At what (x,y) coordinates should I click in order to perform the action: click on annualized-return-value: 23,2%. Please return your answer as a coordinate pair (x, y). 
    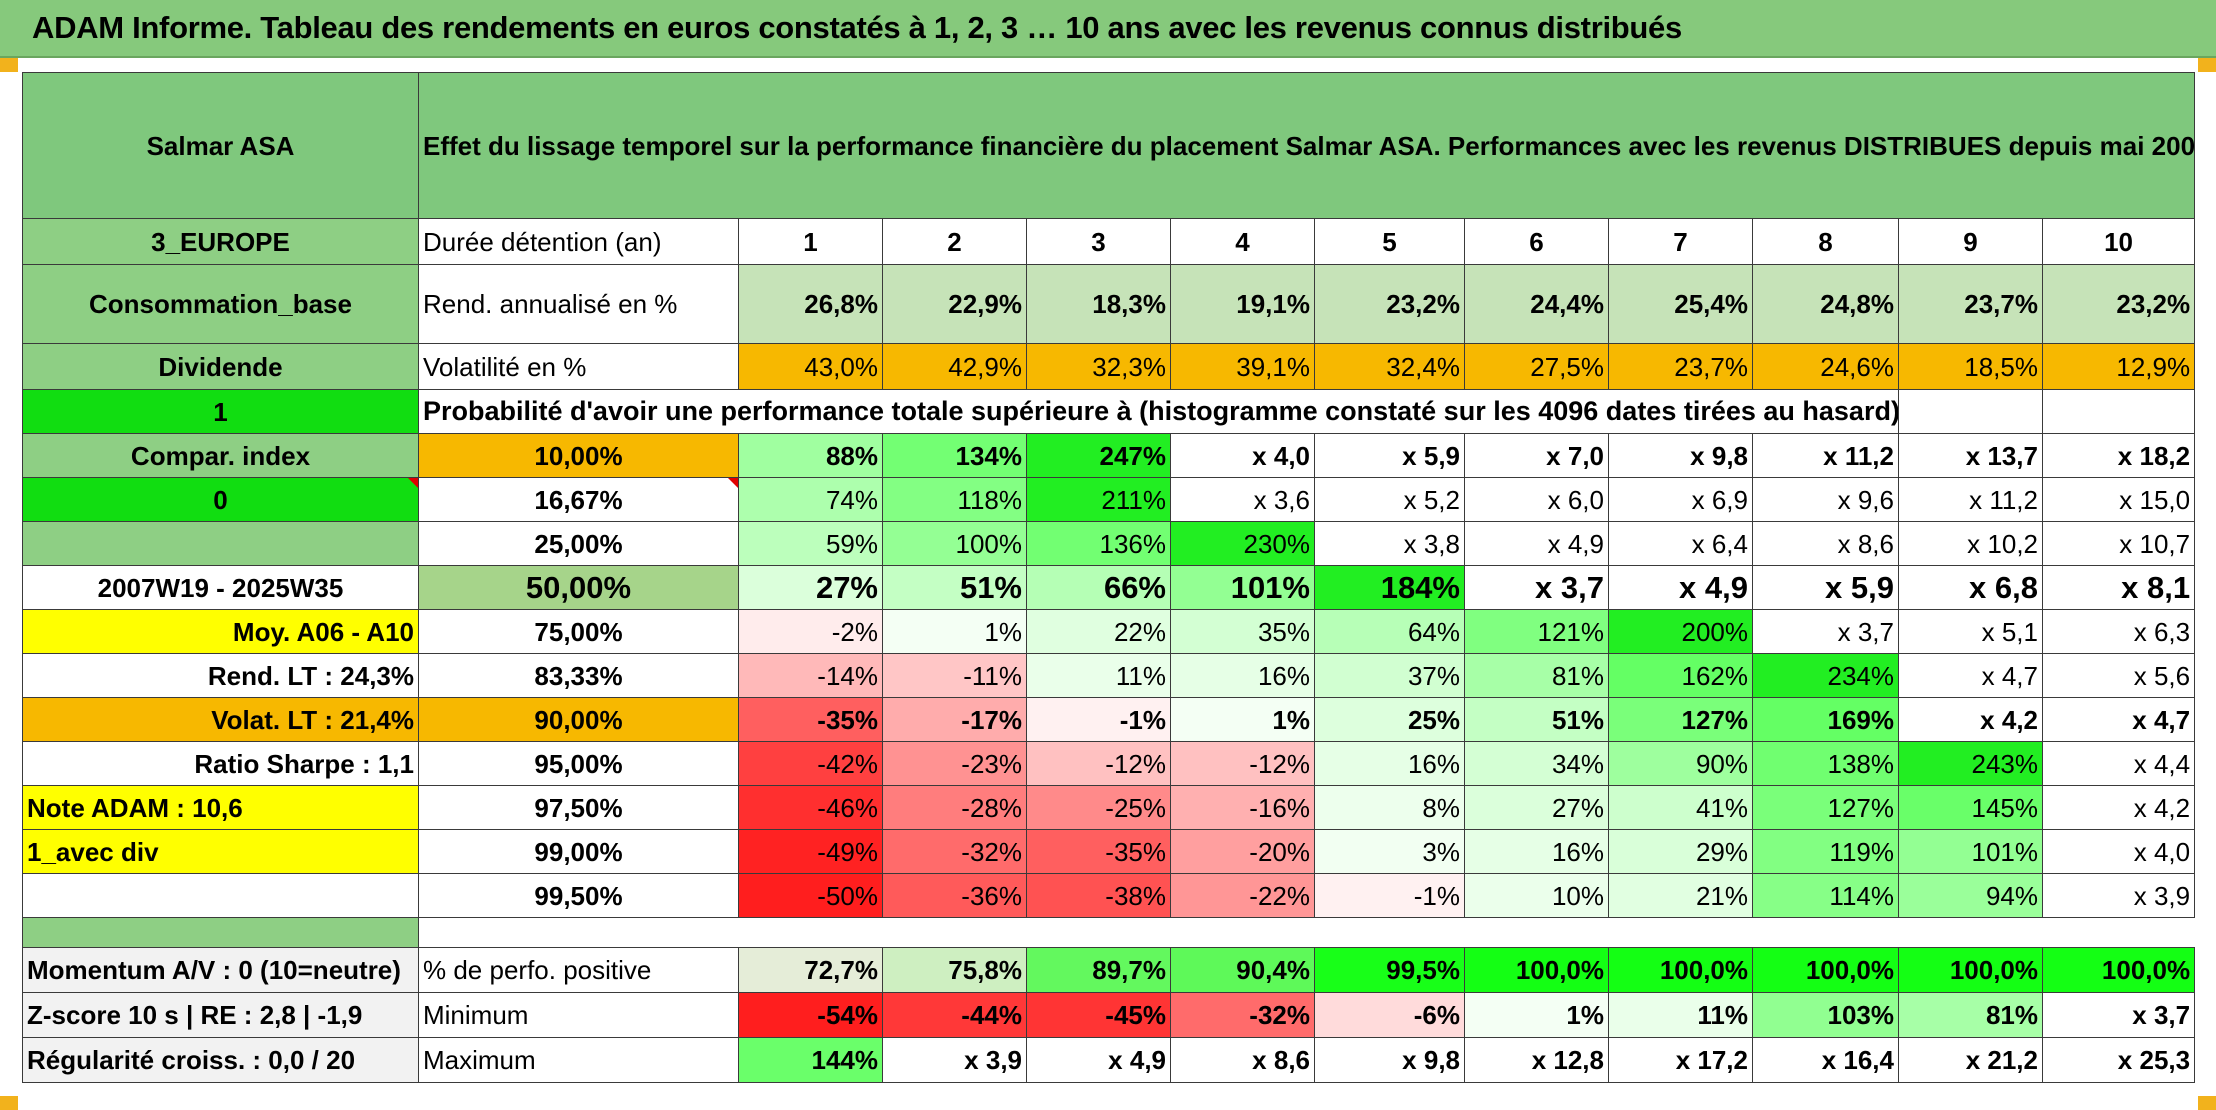
    Looking at the image, I should click on (2118, 304).